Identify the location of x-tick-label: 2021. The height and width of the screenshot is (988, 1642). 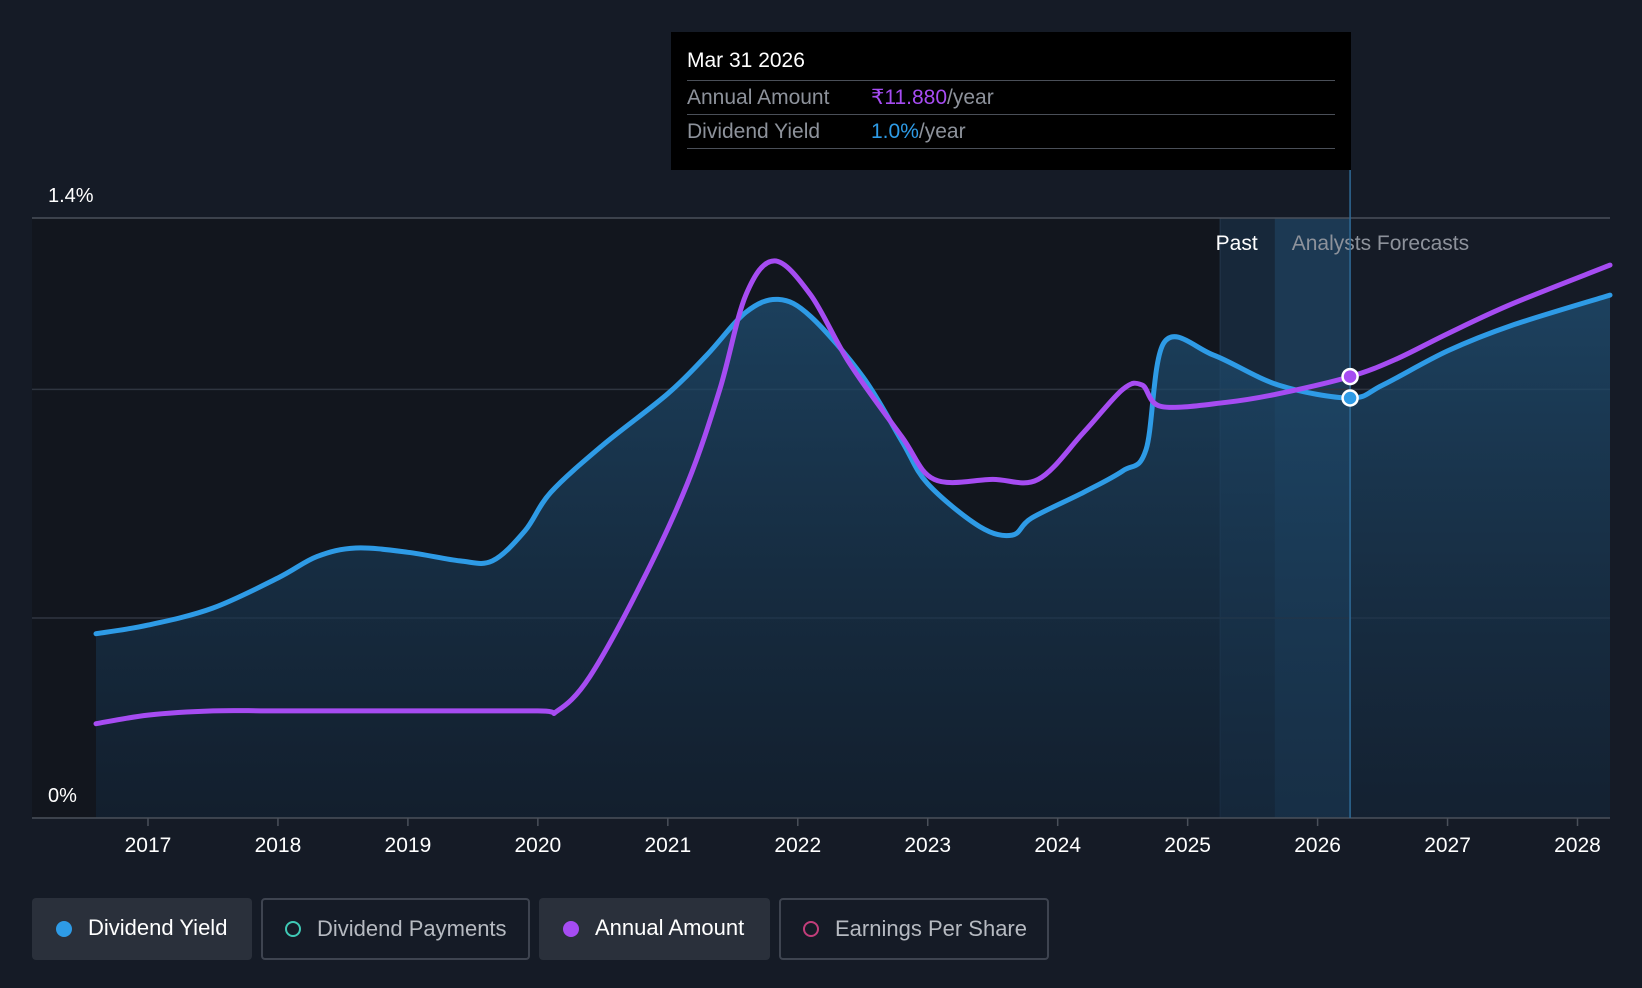
(667, 845).